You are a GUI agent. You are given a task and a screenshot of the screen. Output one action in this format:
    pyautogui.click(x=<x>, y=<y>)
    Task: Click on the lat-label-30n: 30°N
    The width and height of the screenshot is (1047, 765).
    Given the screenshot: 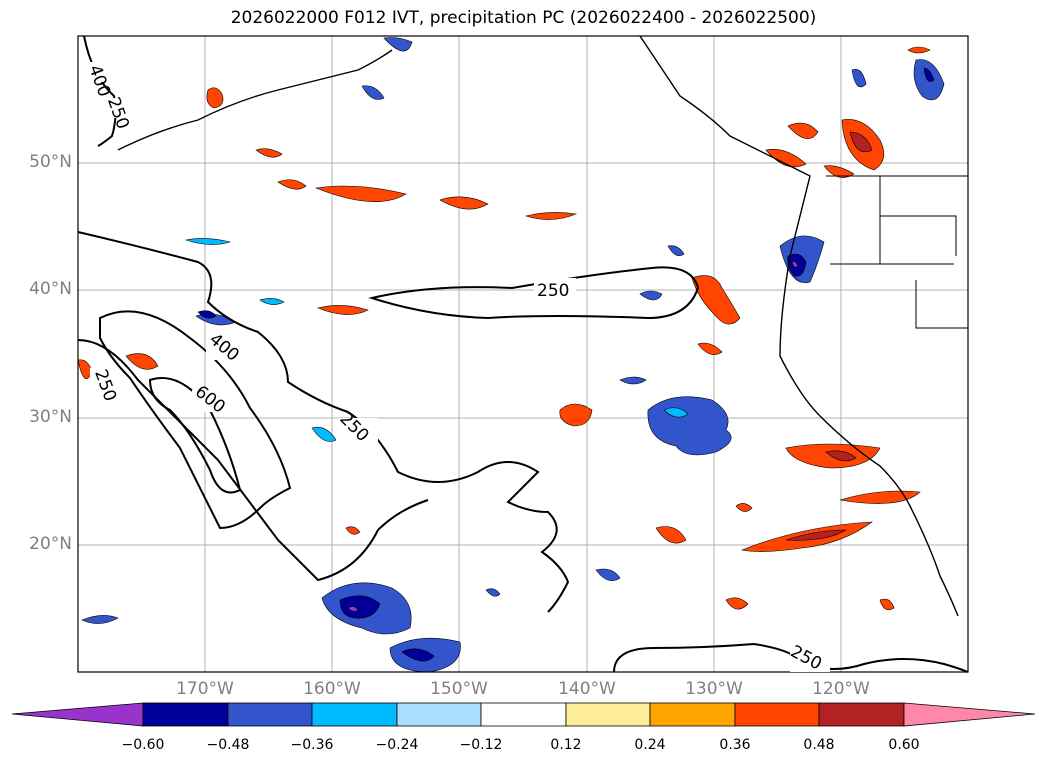 What is the action you would take?
    pyautogui.click(x=50, y=417)
    